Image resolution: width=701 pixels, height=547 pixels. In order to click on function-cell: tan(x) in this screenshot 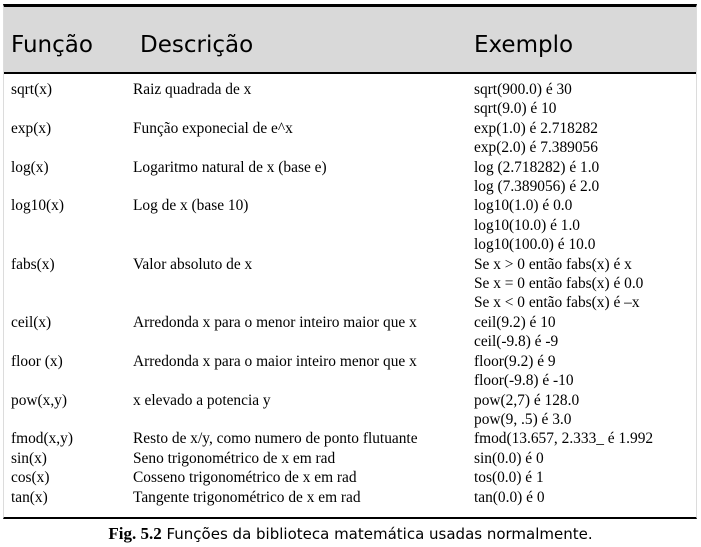, I will do `click(29, 497)`.